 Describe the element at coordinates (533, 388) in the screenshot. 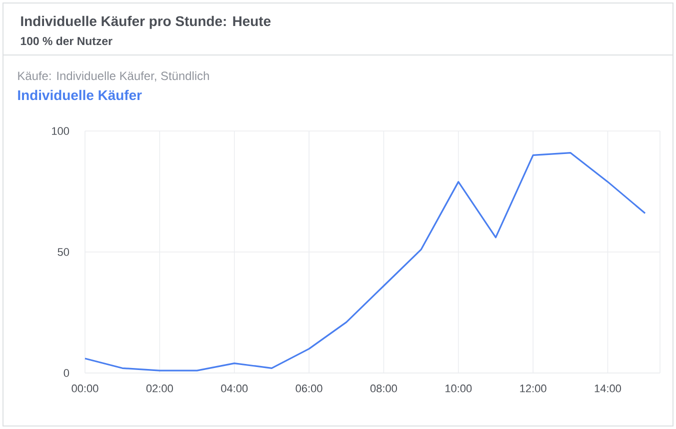

I see `x-tick-label: 12:00` at that location.